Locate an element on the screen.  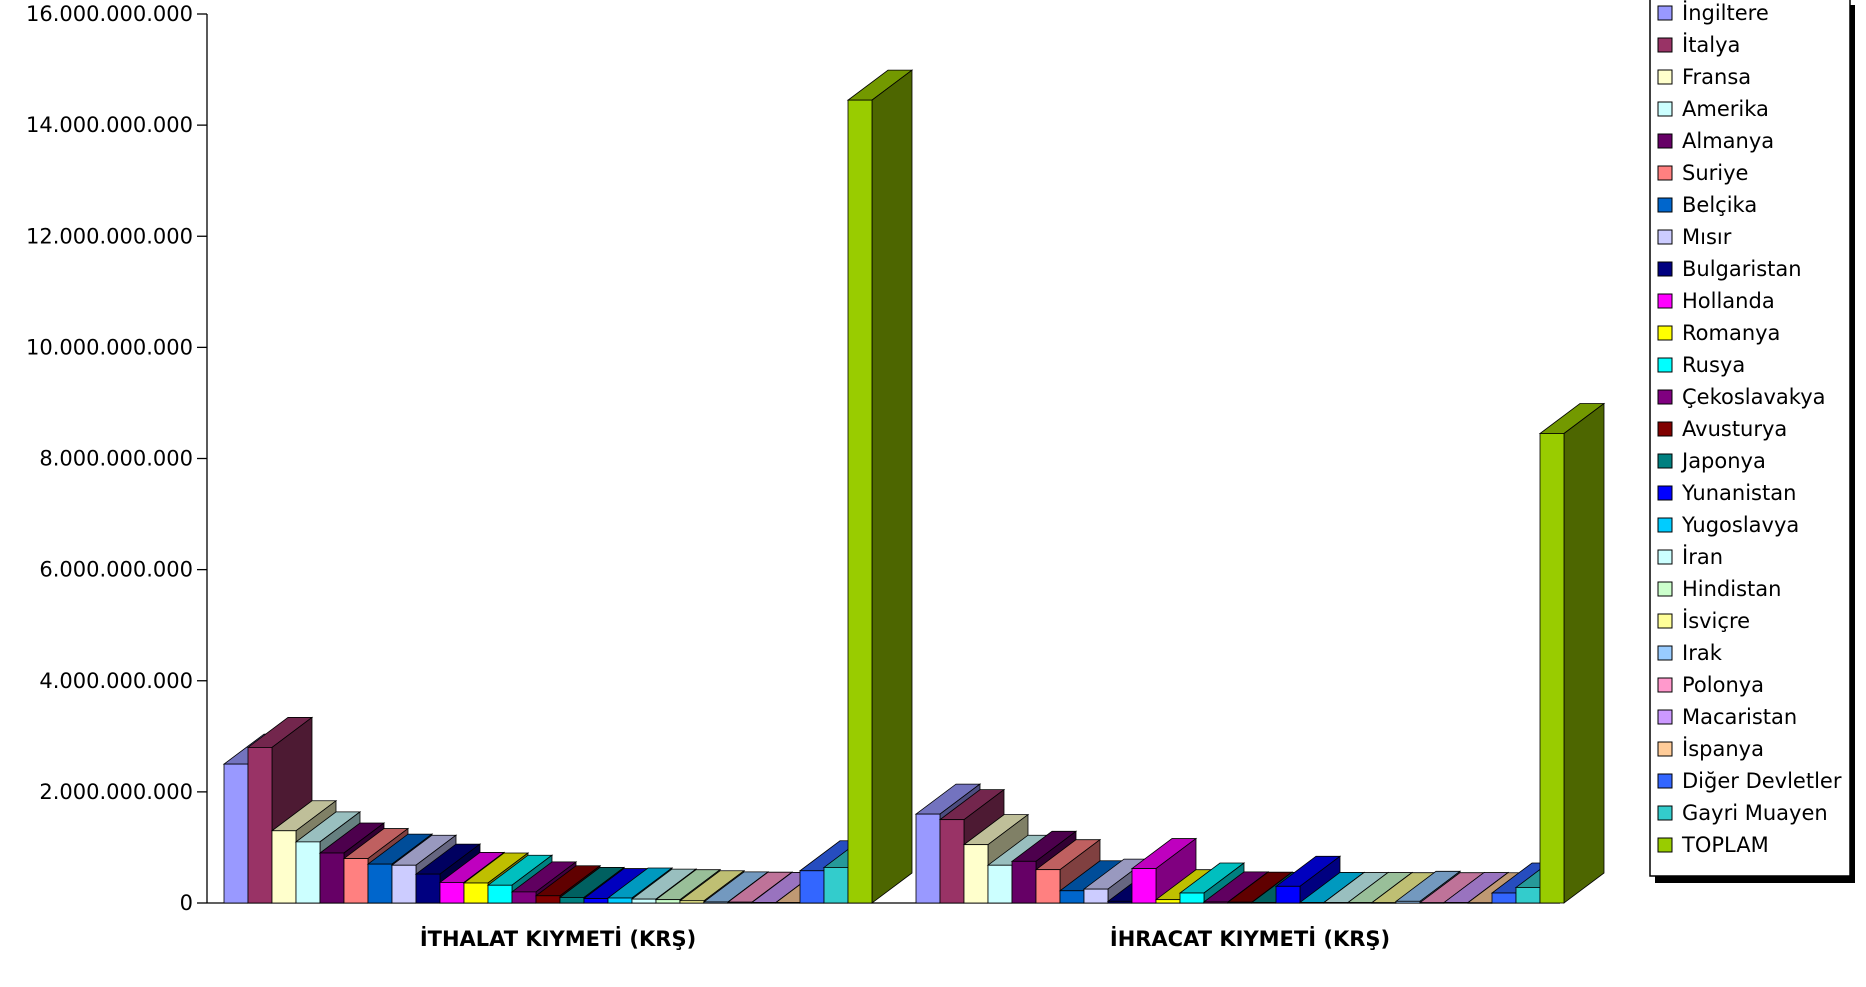
legend-item: Belçika is located at coordinates (1707, 205).